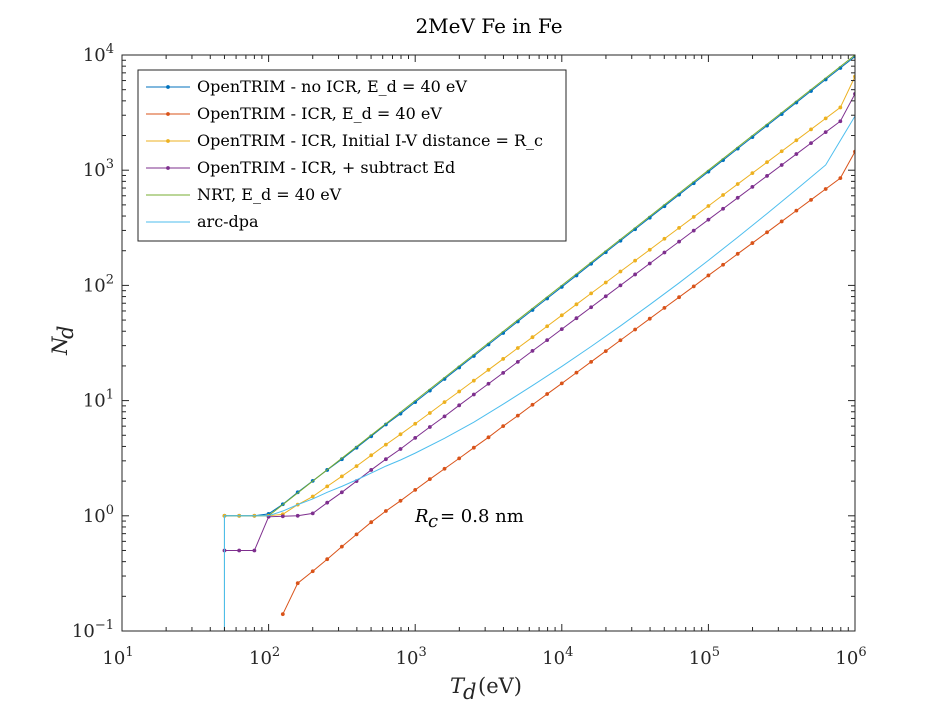 The image size is (944, 708). Describe the element at coordinates (458, 686) in the screenshot. I see `x-axis-symbol: T` at that location.